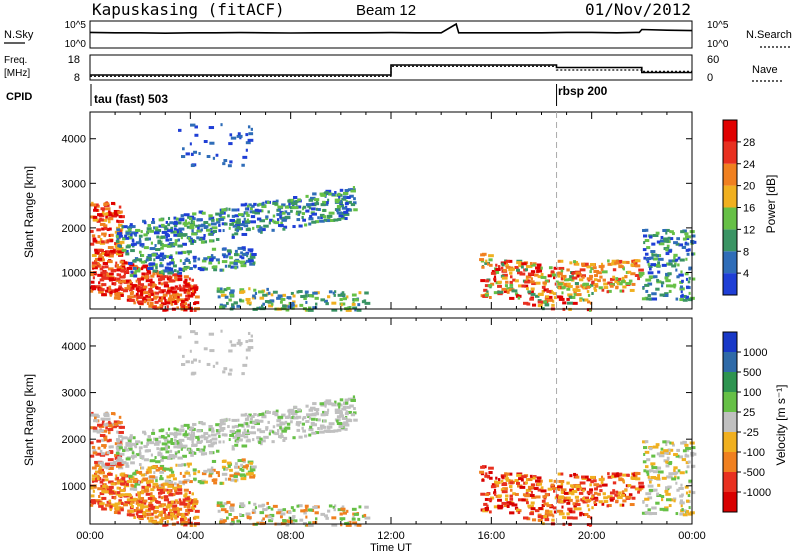  I want to click on y-tick-label: 3000, so click(74, 394).